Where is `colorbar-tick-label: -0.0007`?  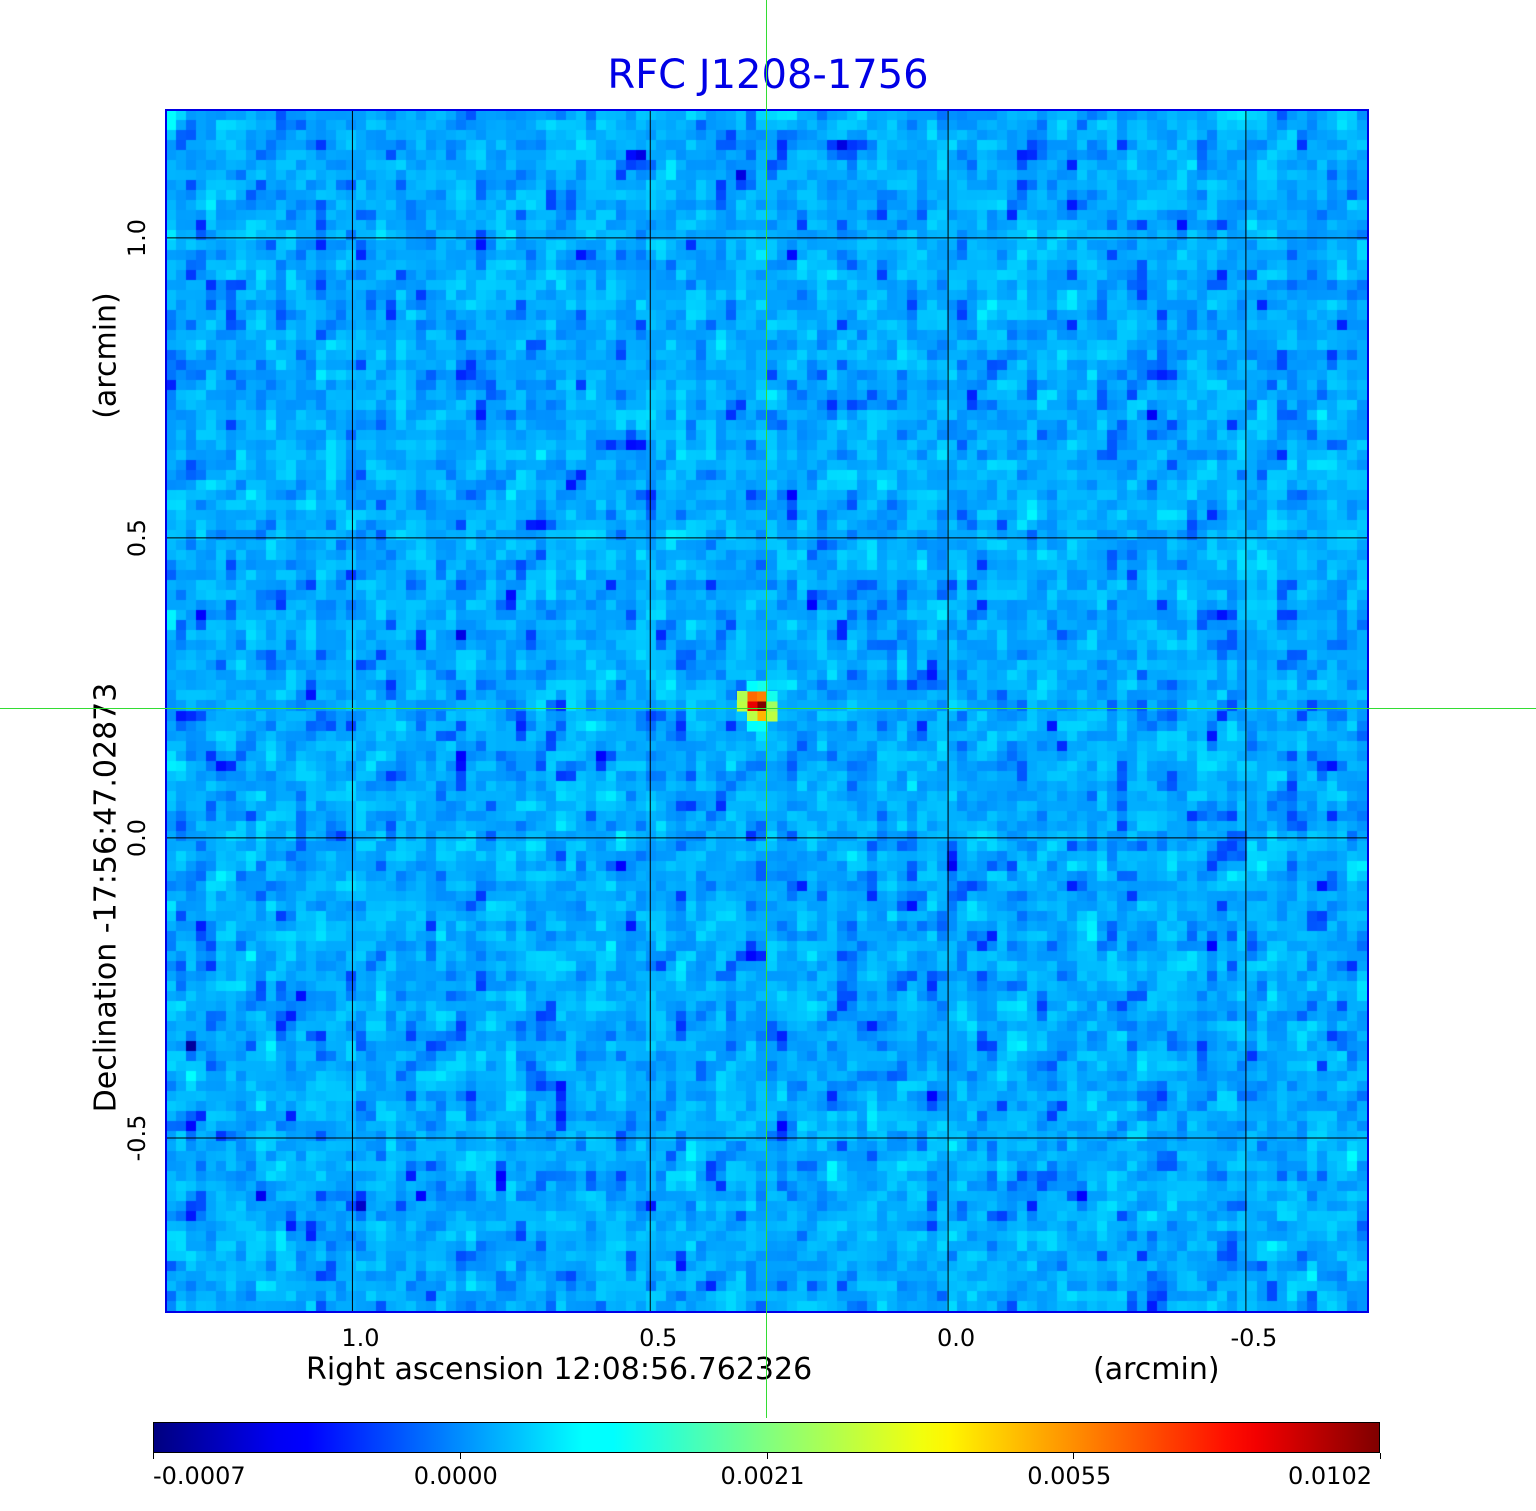
colorbar-tick-label: -0.0007 is located at coordinates (199, 1476).